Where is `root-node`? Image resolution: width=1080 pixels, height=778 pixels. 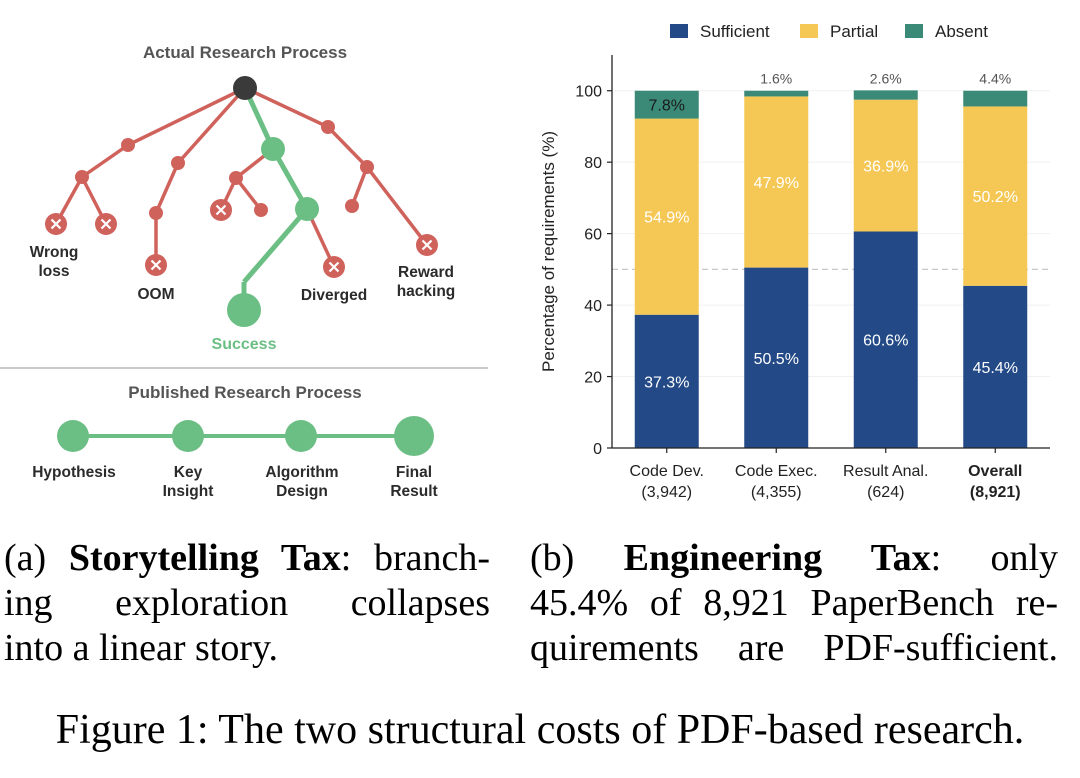
root-node is located at coordinates (245, 88).